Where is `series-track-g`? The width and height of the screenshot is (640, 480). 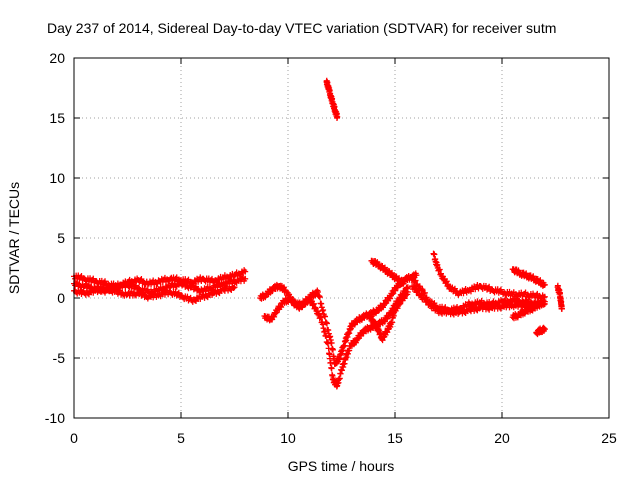
series-track-g is located at coordinates (387, 272).